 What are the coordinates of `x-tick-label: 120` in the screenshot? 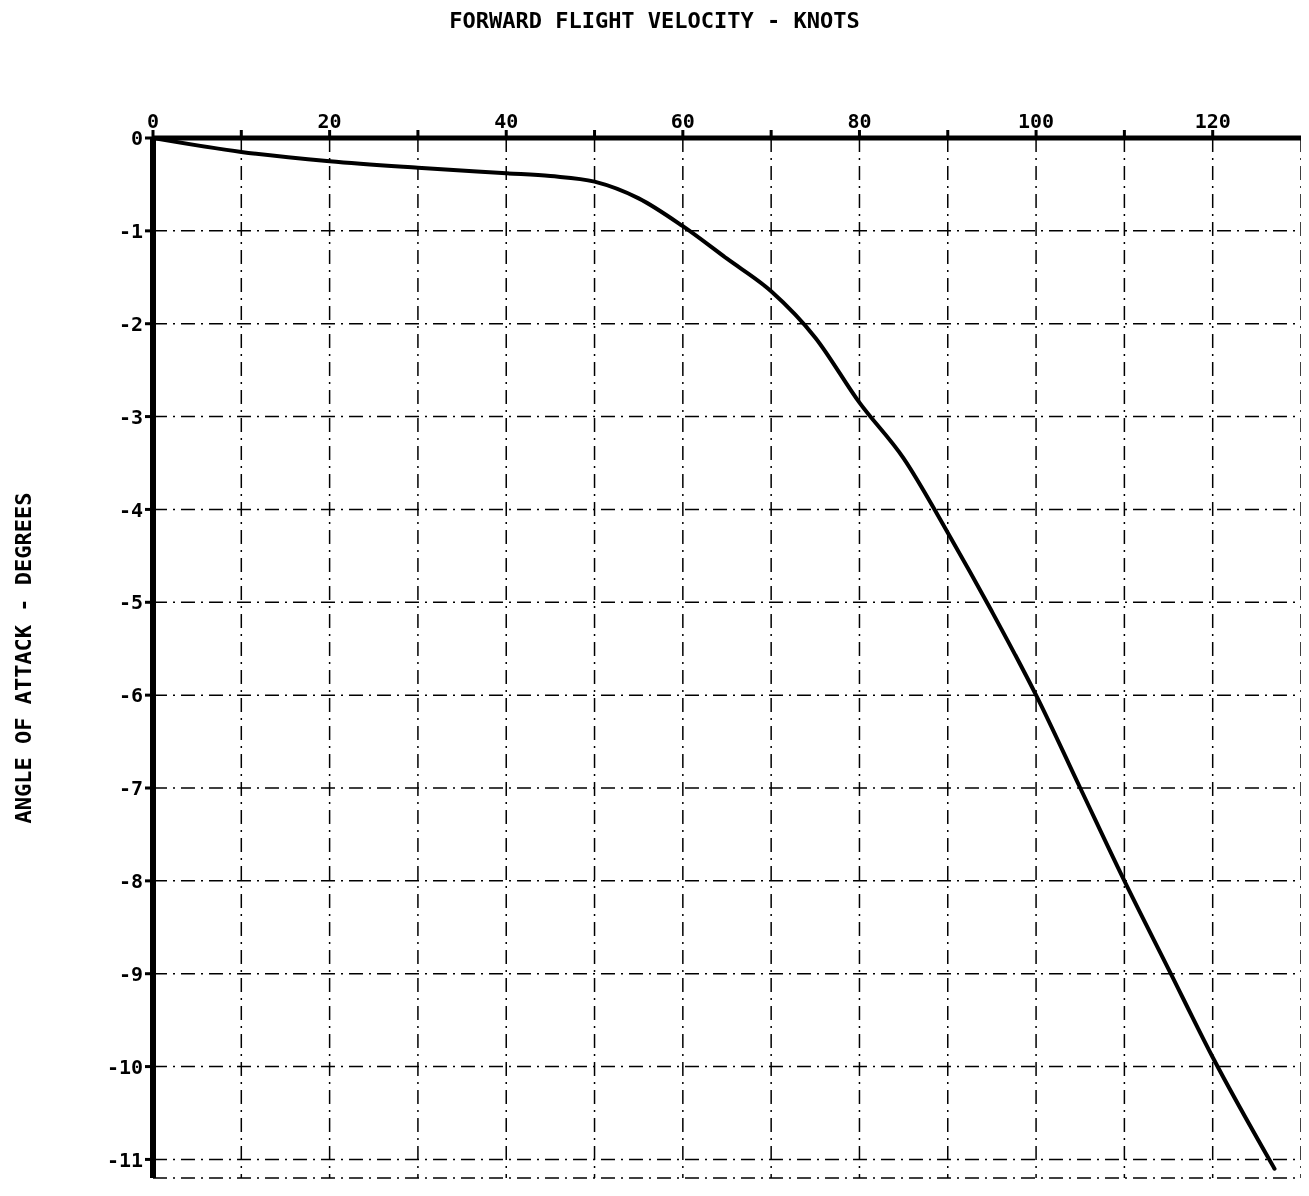 It's located at (1212, 121).